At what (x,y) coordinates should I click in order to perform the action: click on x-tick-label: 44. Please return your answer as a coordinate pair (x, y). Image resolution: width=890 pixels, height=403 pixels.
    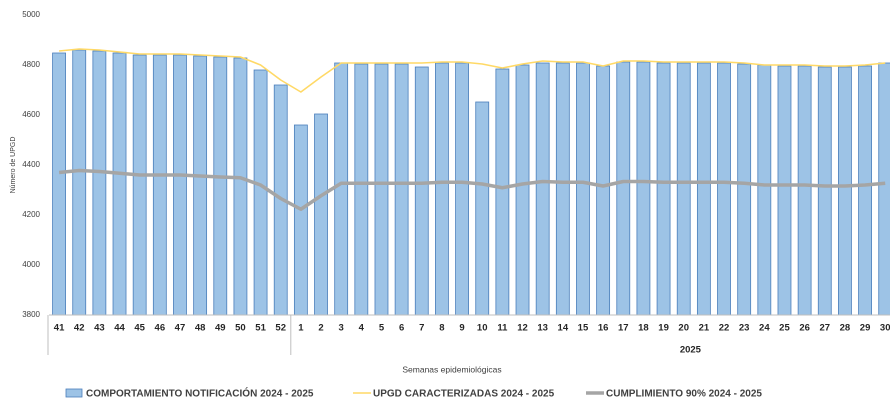
    Looking at the image, I should click on (119, 328).